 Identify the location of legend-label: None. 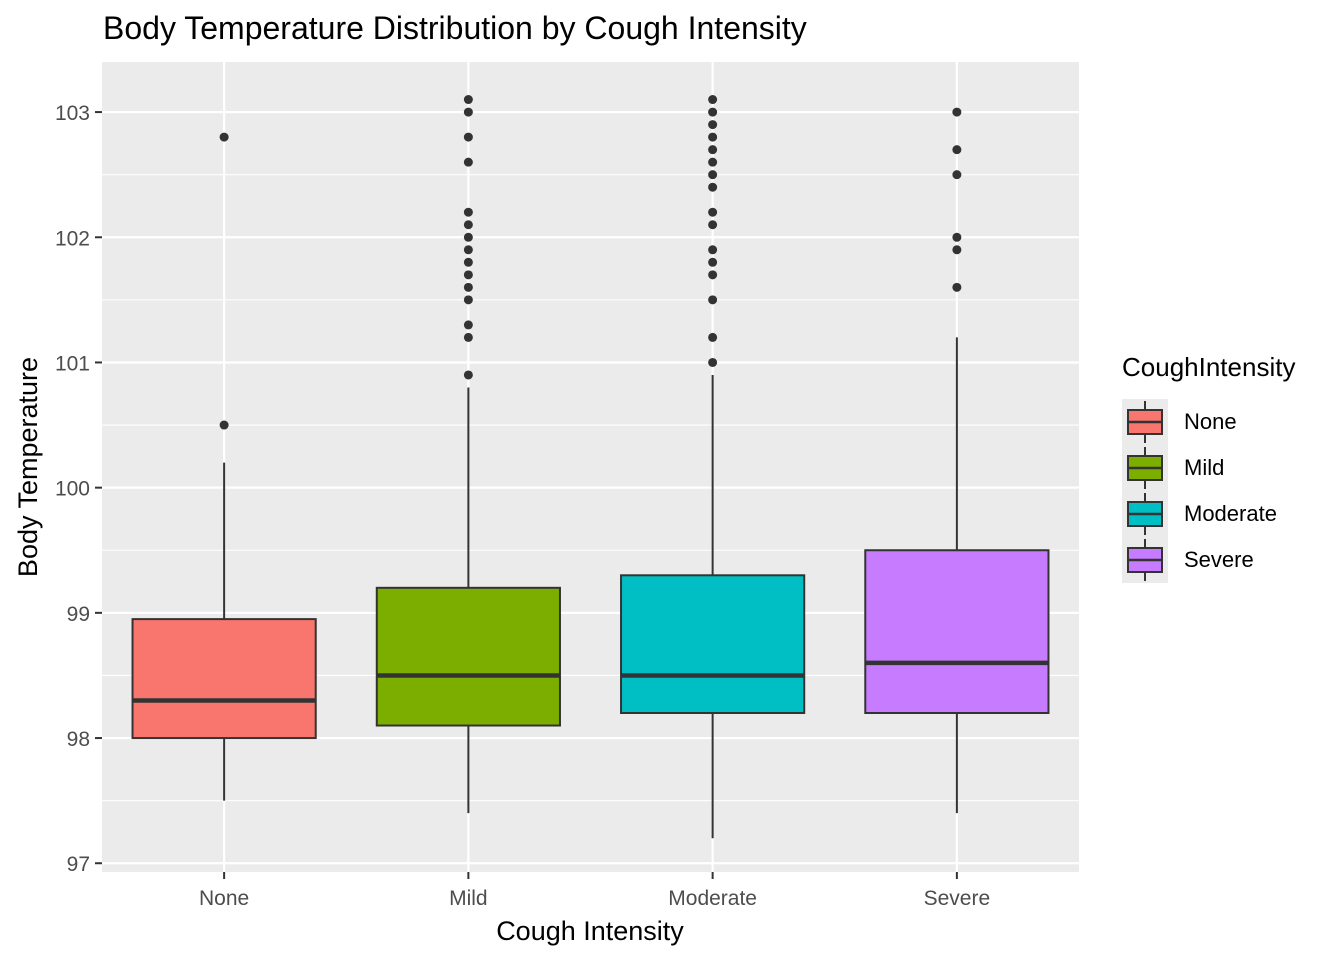
(1210, 421).